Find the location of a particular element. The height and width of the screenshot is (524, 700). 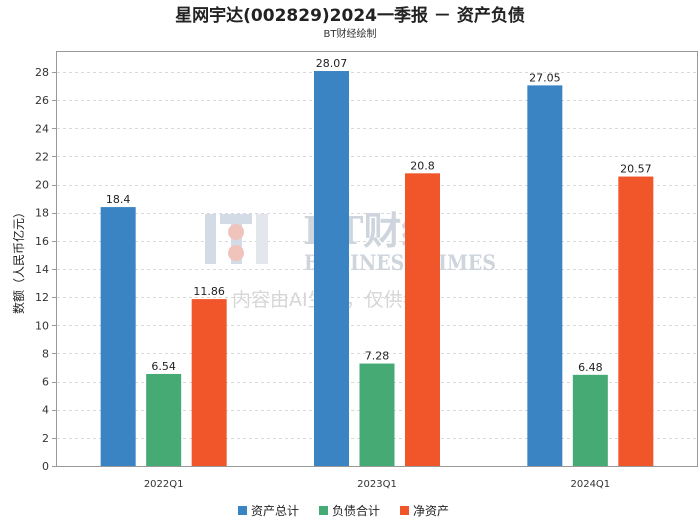

y-axis-label: 数额（人民币亿元） is located at coordinates (18, 260).